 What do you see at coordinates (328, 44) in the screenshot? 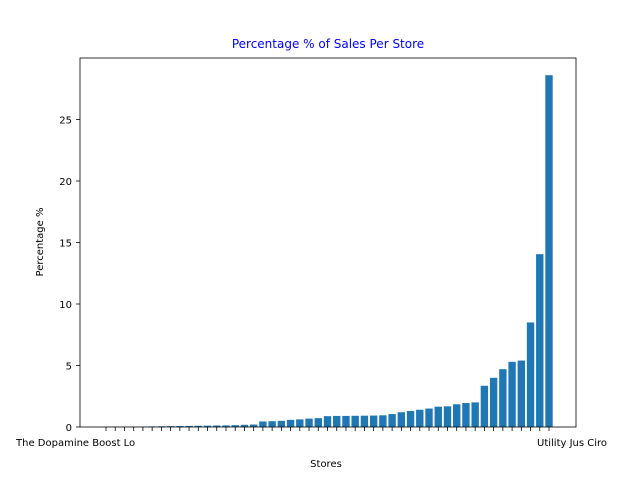
I see `chart-title: Percentage % of Sales Per Store` at bounding box center [328, 44].